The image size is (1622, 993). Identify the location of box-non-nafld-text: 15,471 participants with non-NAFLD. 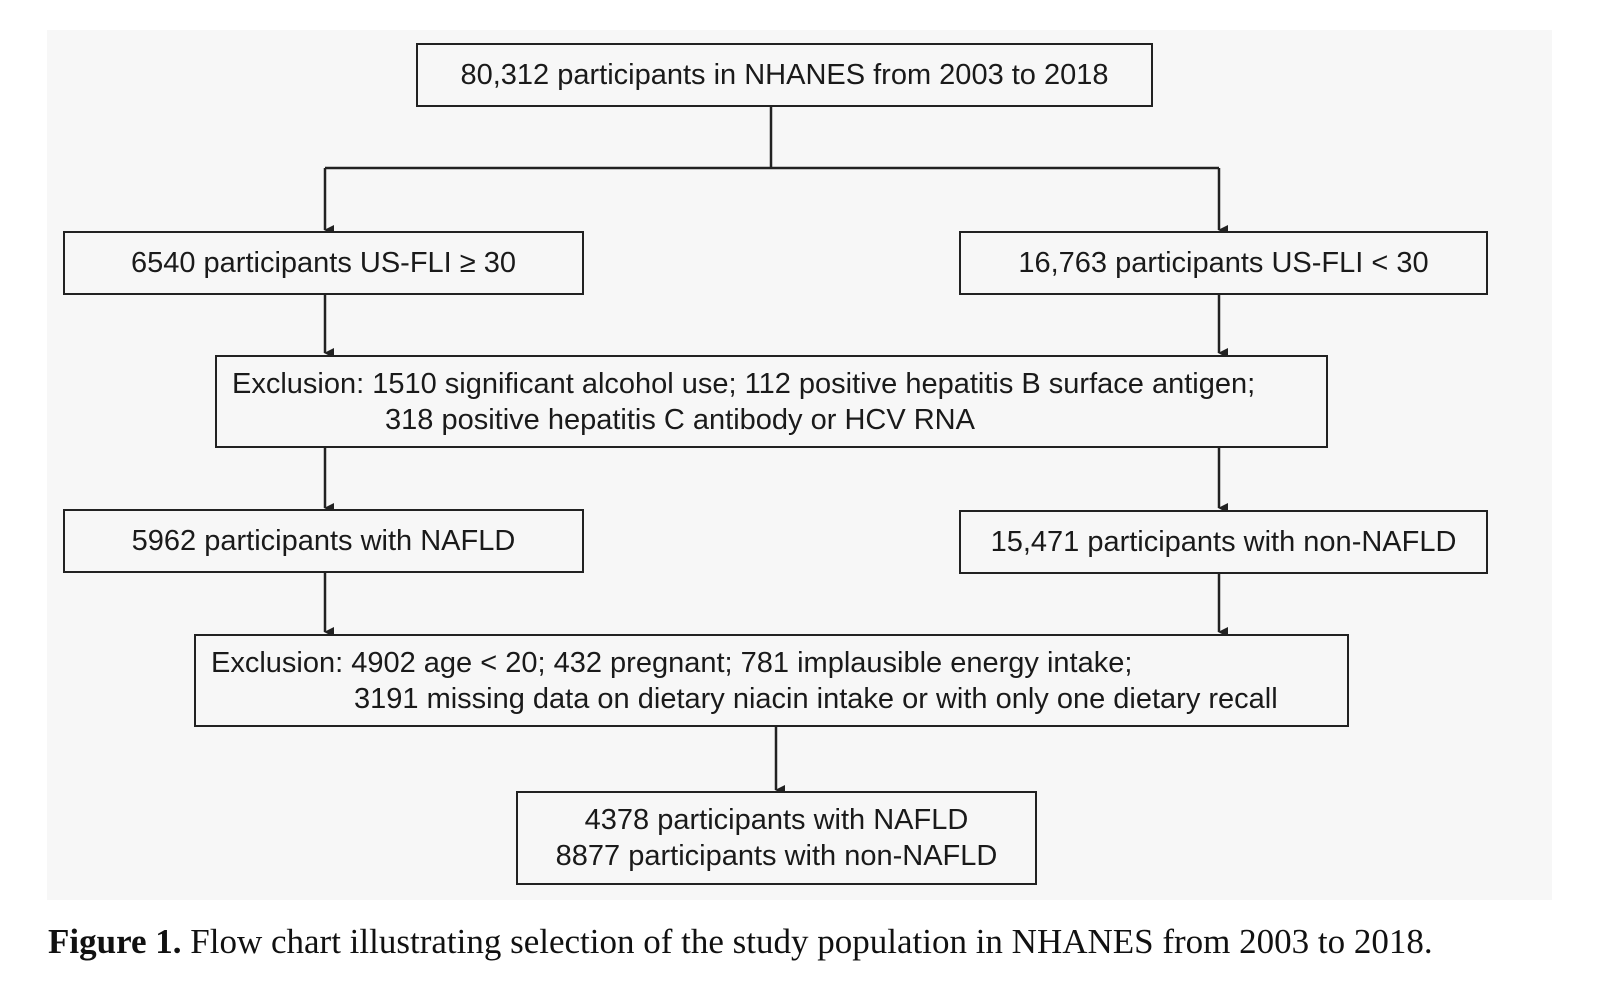
(1223, 542).